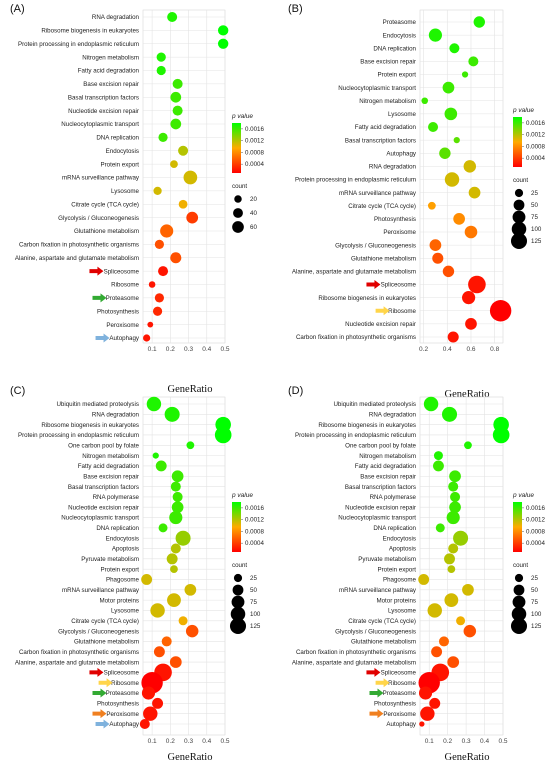 The image size is (550, 768). Describe the element at coordinates (150, 324) in the screenshot. I see `dot-peroxisome` at that location.